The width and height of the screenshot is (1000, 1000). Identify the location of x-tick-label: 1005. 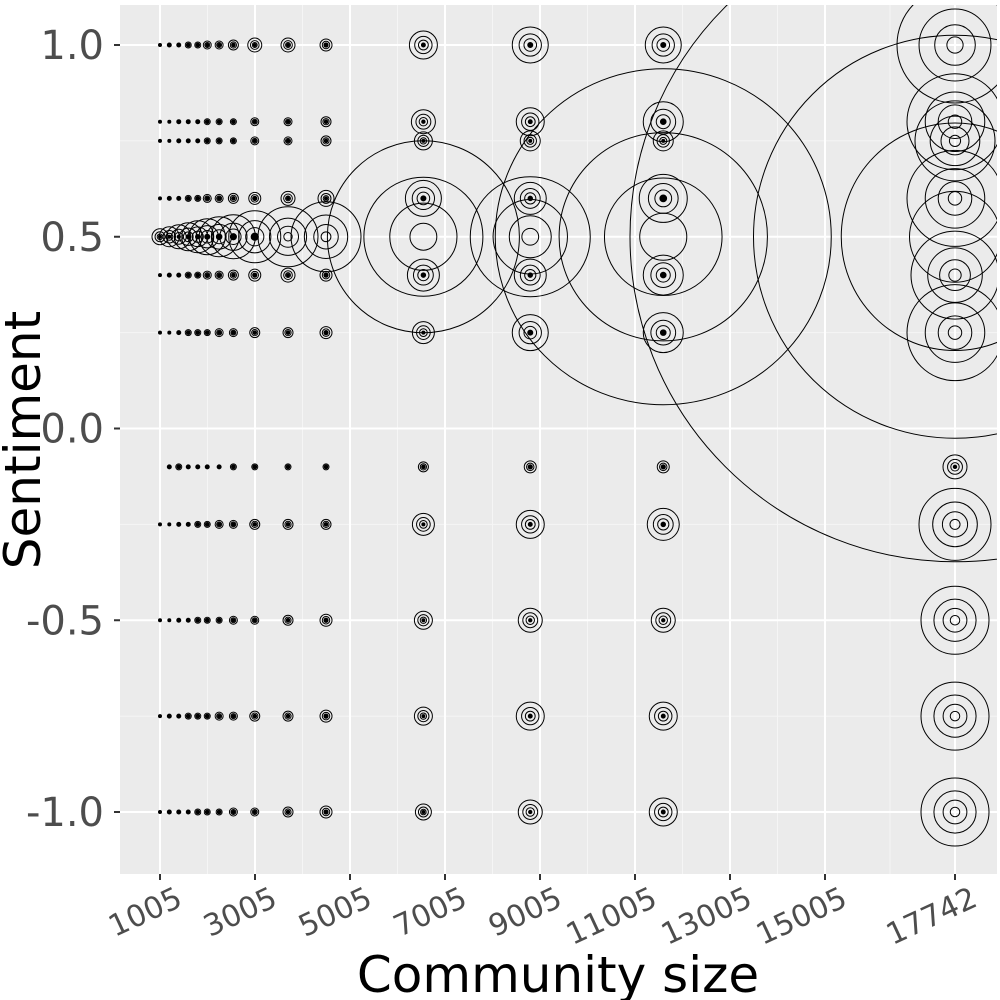
(145, 913).